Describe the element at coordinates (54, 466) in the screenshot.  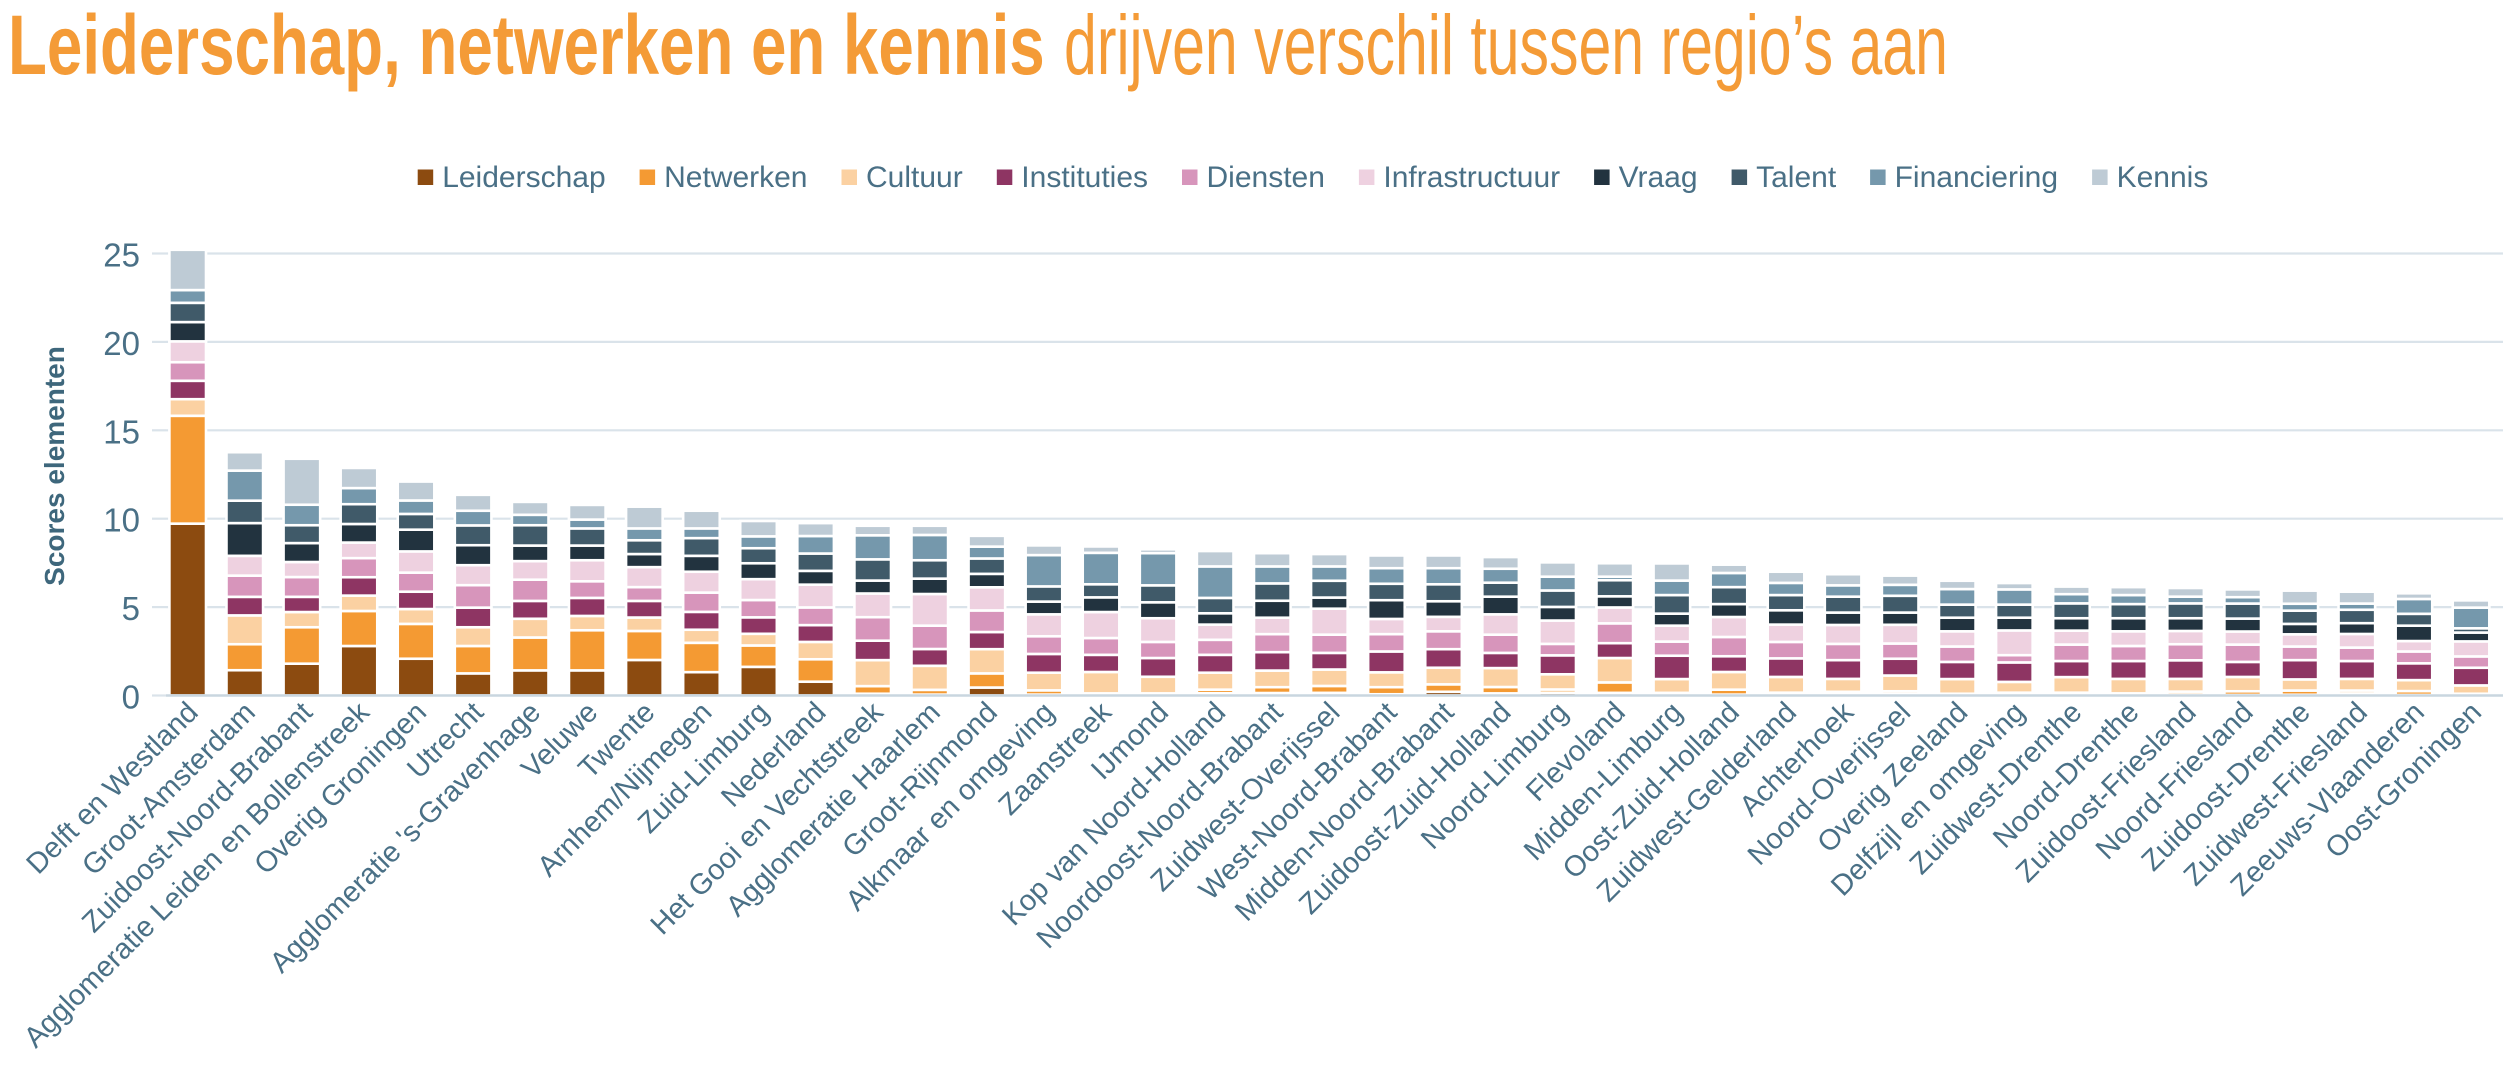
I see `svg-text: Scores elementen` at that location.